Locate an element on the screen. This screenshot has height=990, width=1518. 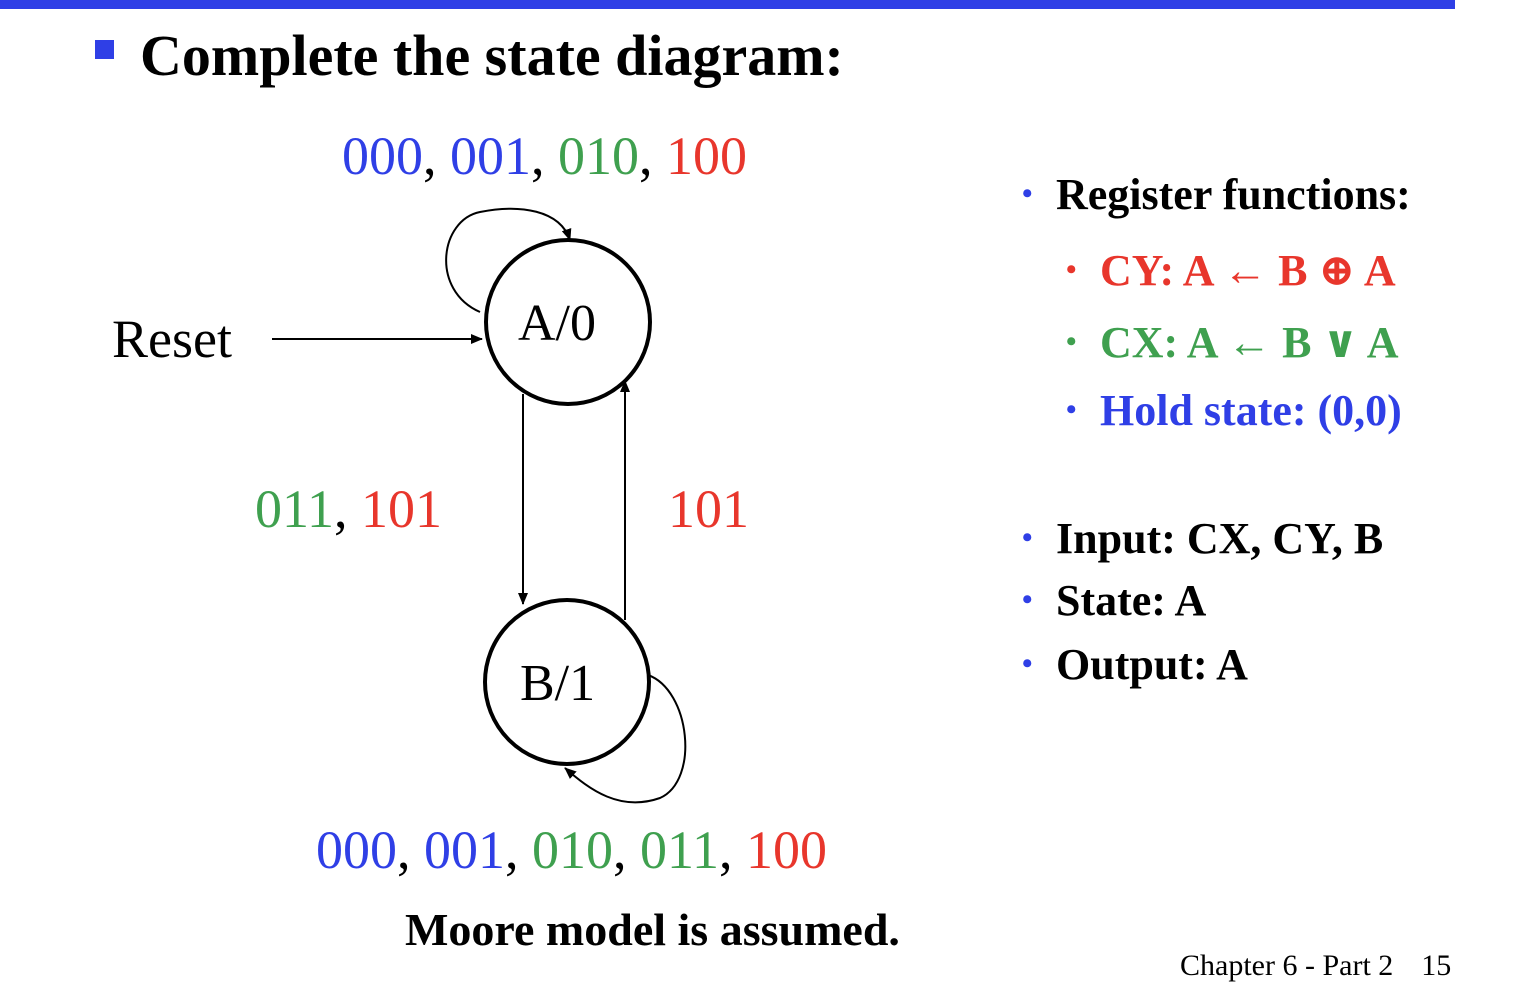
a-to-b-transition-label: 011, 101 is located at coordinates (348, 509).